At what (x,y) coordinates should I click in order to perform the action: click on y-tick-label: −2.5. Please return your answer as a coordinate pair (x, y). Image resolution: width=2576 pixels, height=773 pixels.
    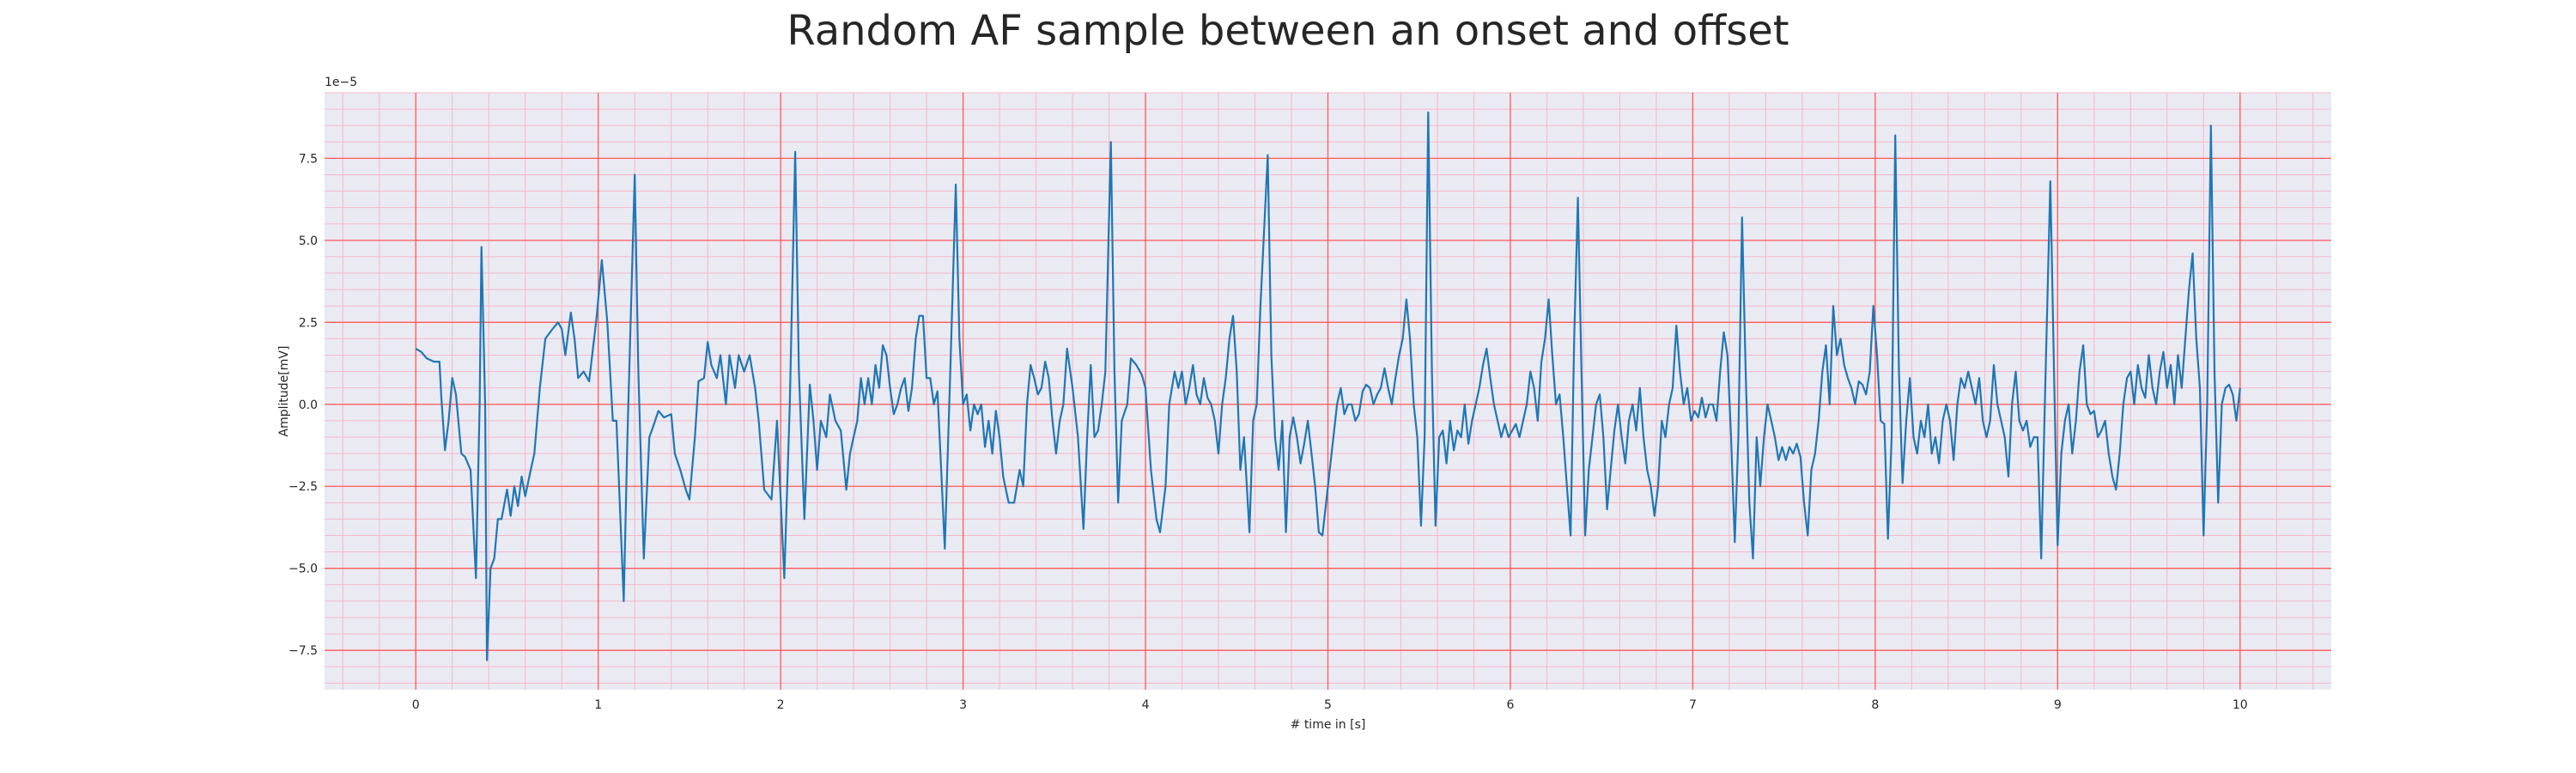
    Looking at the image, I should click on (303, 487).